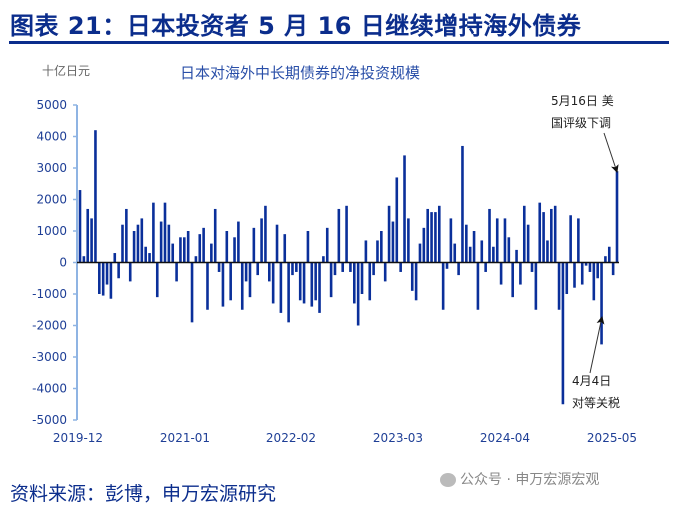 The image size is (674, 506). I want to click on watermark: 公众号 · 申万宏源宏观, so click(519, 479).